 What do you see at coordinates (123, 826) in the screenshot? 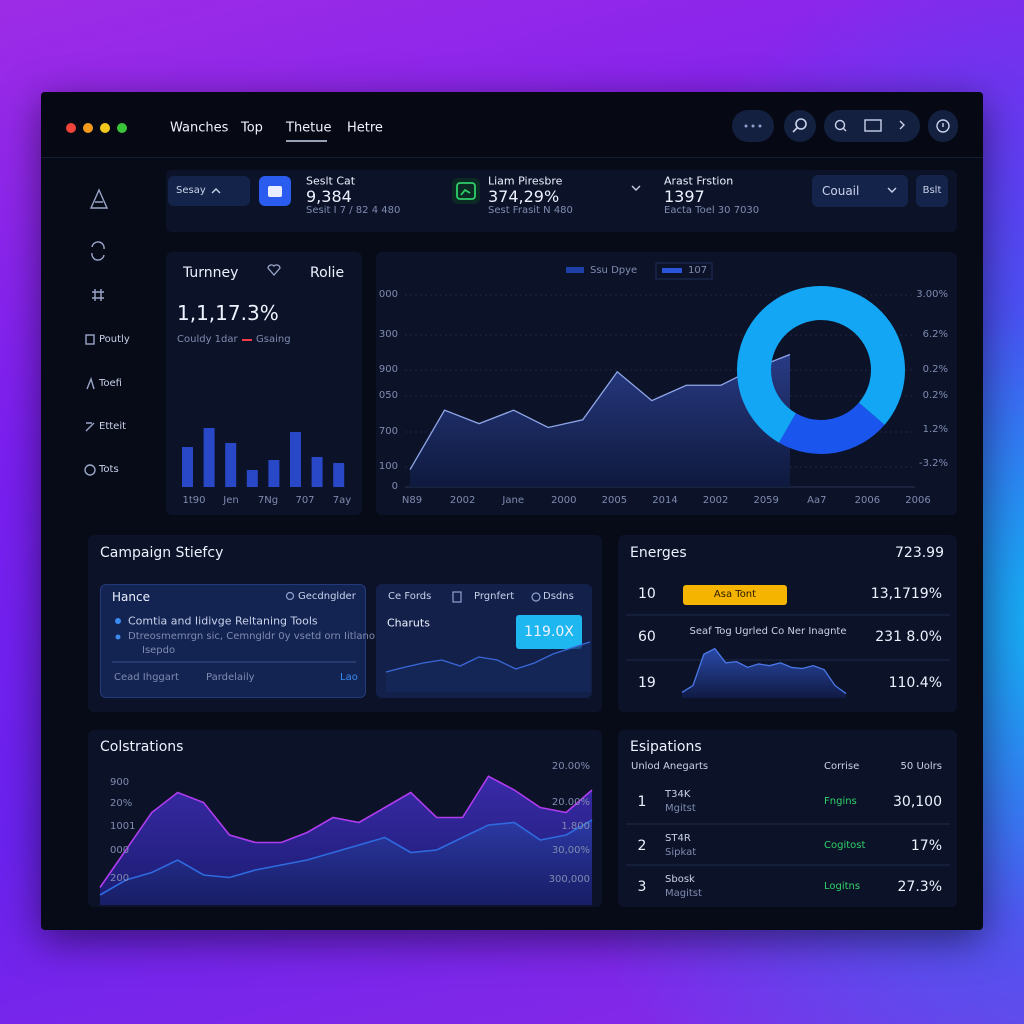
I see `y-tick-label: 1001` at bounding box center [123, 826].